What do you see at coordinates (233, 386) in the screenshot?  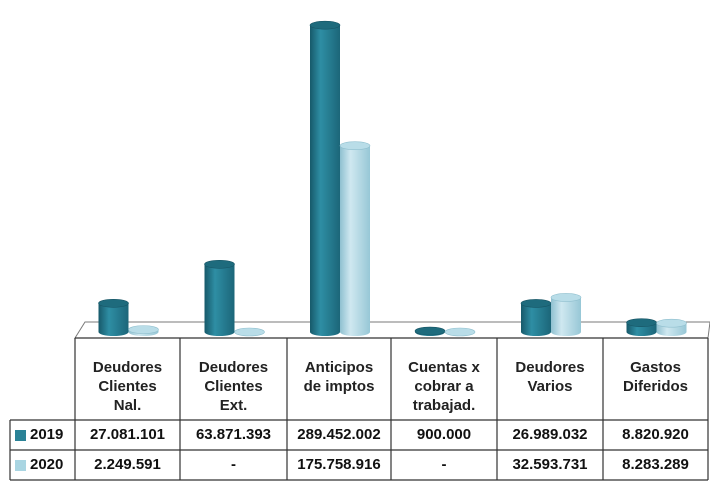 I see `category-label: Deudores Clientes Ext.` at bounding box center [233, 386].